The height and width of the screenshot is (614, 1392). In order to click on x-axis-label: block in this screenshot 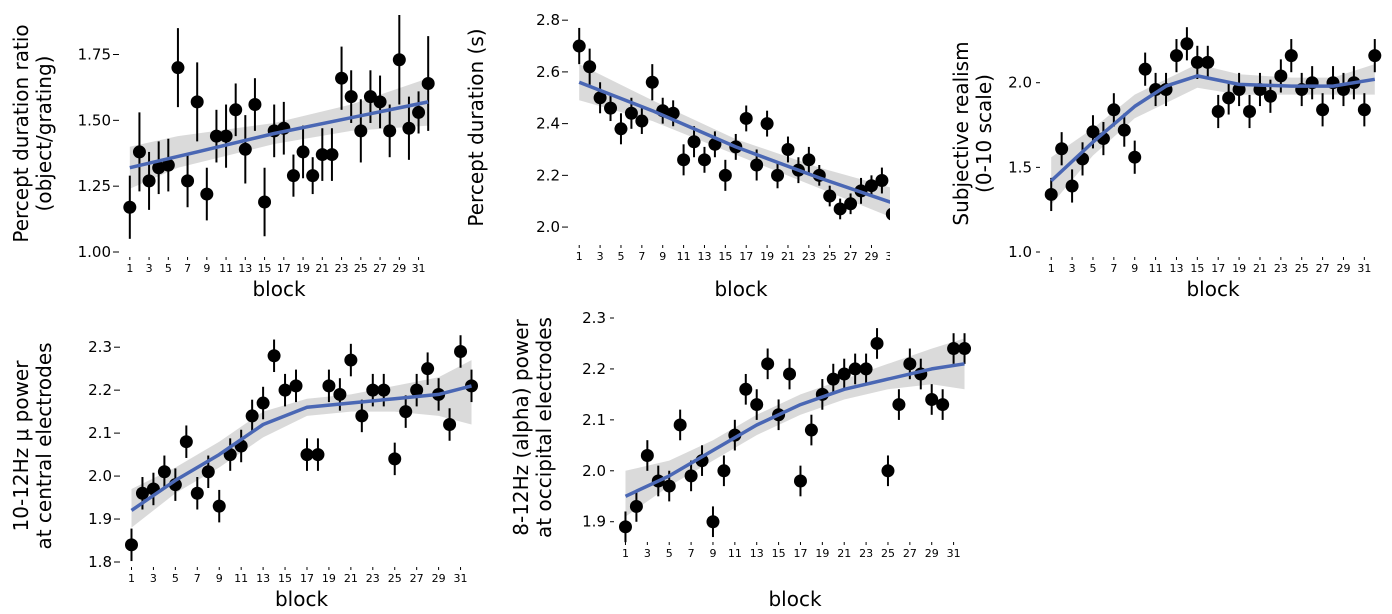, I will do `click(740, 288)`.